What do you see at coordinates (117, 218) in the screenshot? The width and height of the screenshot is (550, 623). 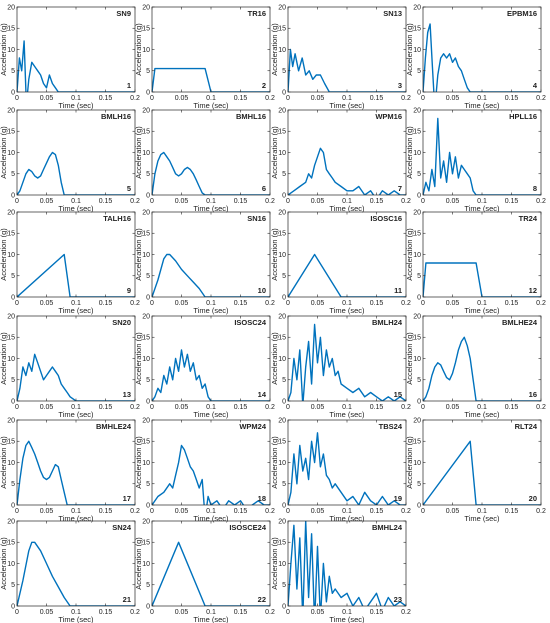 I see `panel-title: TALH16` at bounding box center [117, 218].